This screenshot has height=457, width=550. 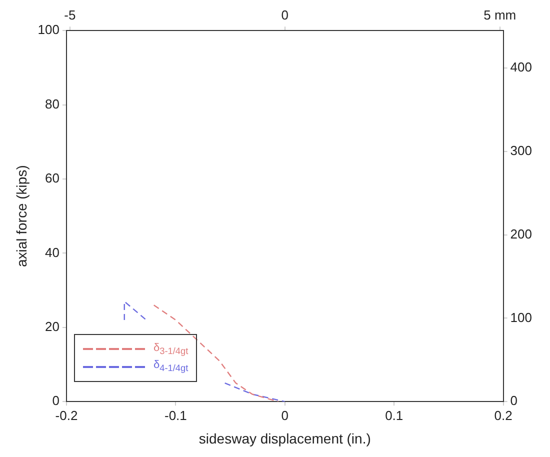 I want to click on line-series, so click(x=216, y=353).